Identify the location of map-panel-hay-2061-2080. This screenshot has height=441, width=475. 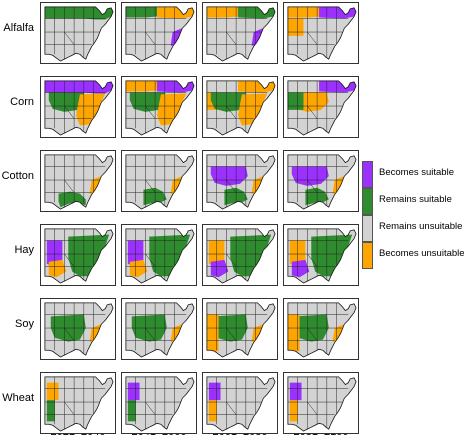
(240, 255).